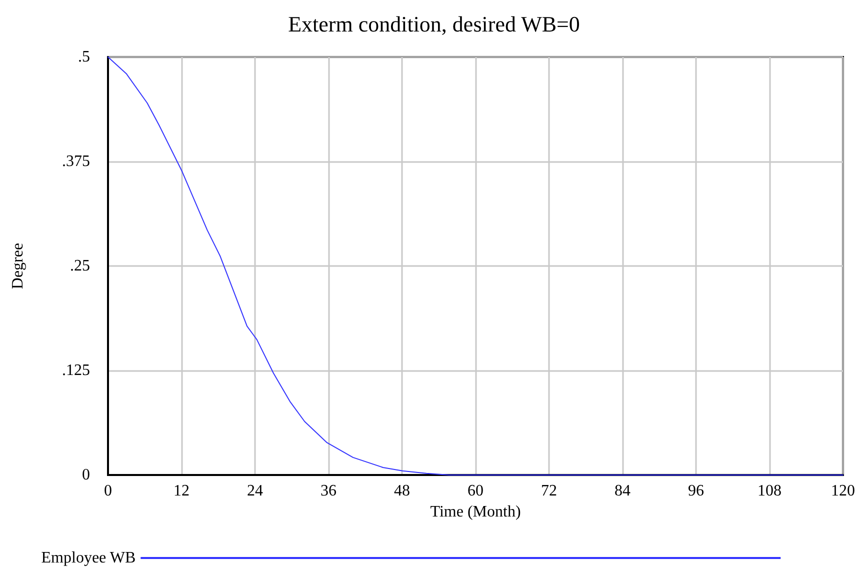 This screenshot has height=577, width=868. Describe the element at coordinates (76, 161) in the screenshot. I see `y-tick-label: .375` at that location.